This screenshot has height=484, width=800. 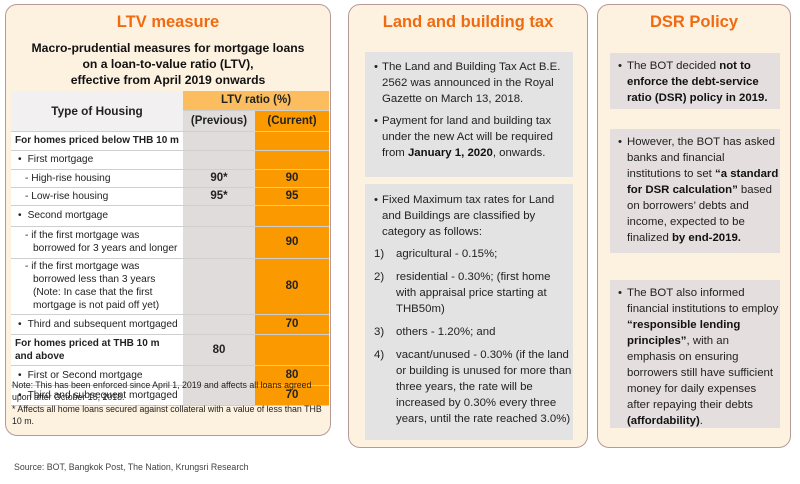 I want to click on rate-text: agricultural - 0.15%;, so click(x=447, y=254).